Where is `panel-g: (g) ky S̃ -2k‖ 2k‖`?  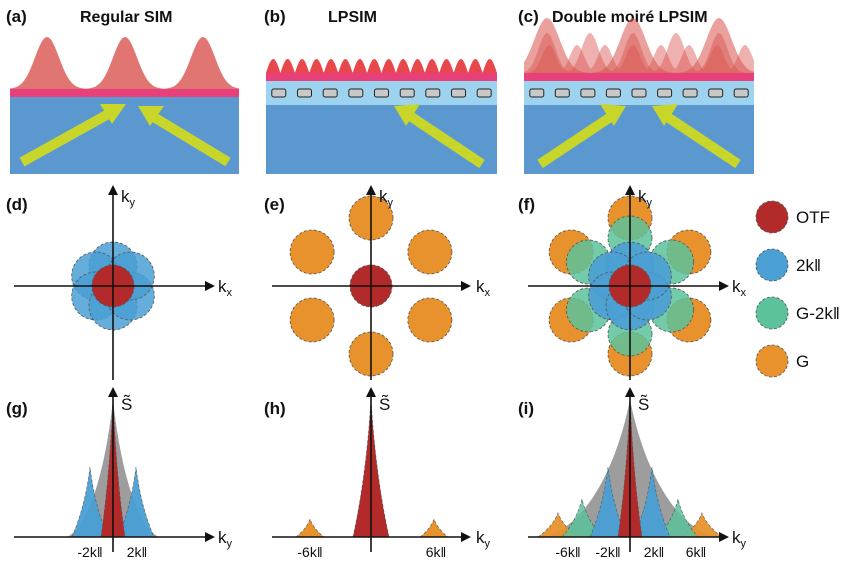 panel-g: (g) ky S̃ -2k‖ 2k‖ is located at coordinates (119, 473).